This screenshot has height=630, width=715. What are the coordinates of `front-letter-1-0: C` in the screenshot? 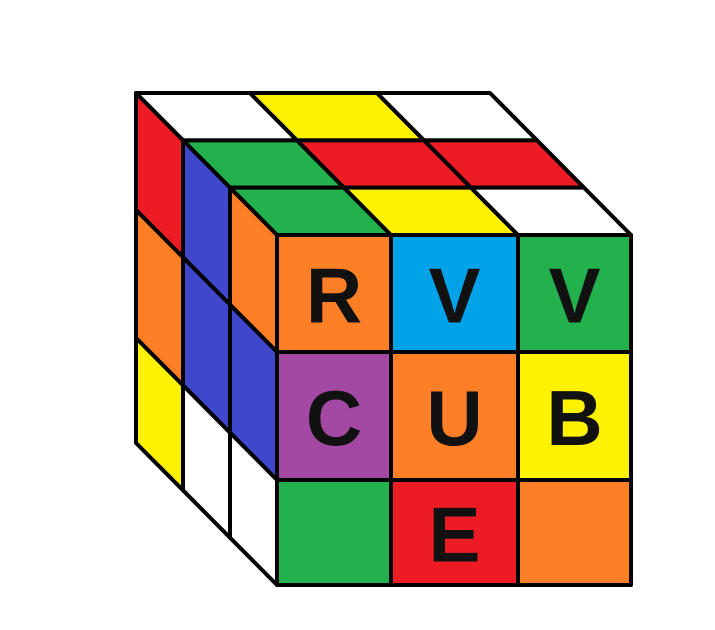 It's located at (334, 418).